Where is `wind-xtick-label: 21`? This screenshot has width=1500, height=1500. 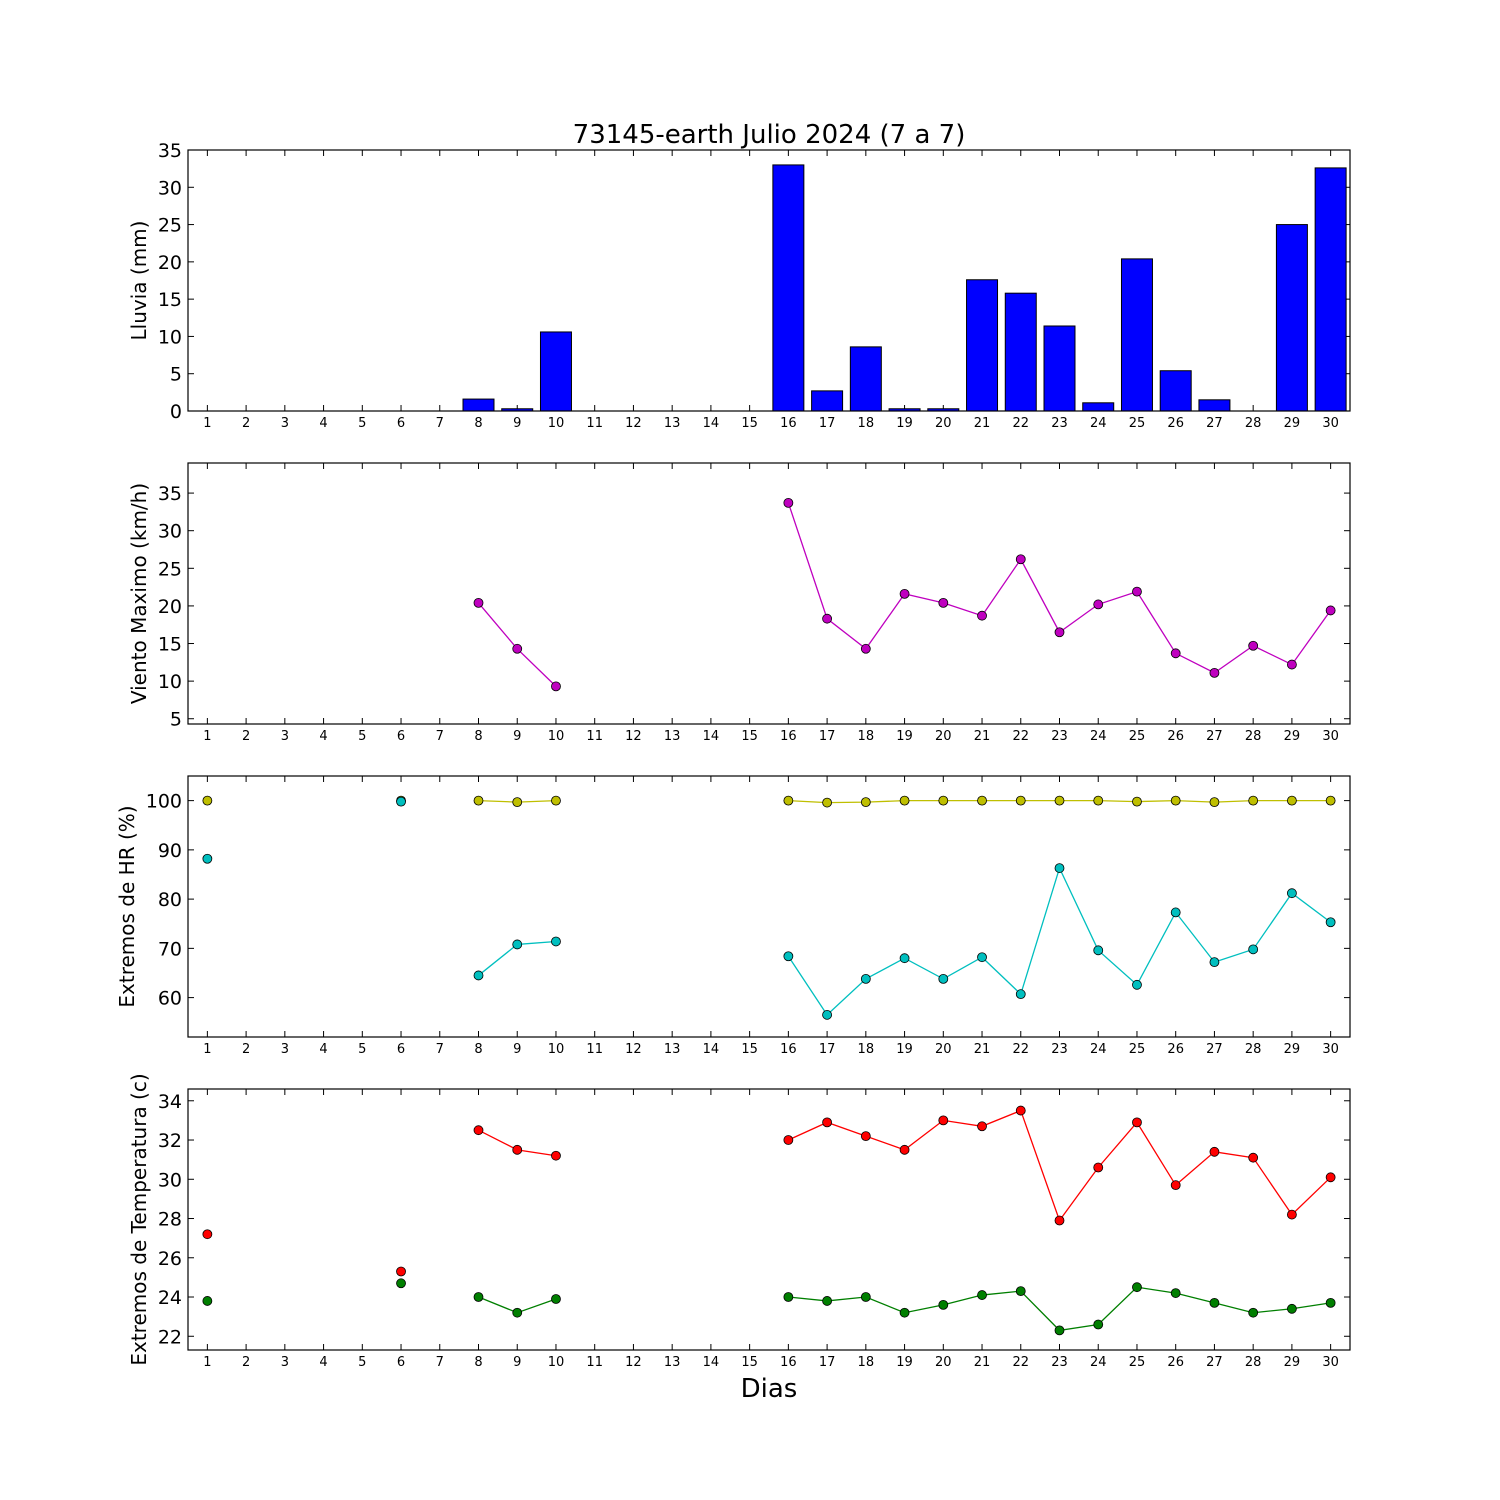 wind-xtick-label: 21 is located at coordinates (982, 736).